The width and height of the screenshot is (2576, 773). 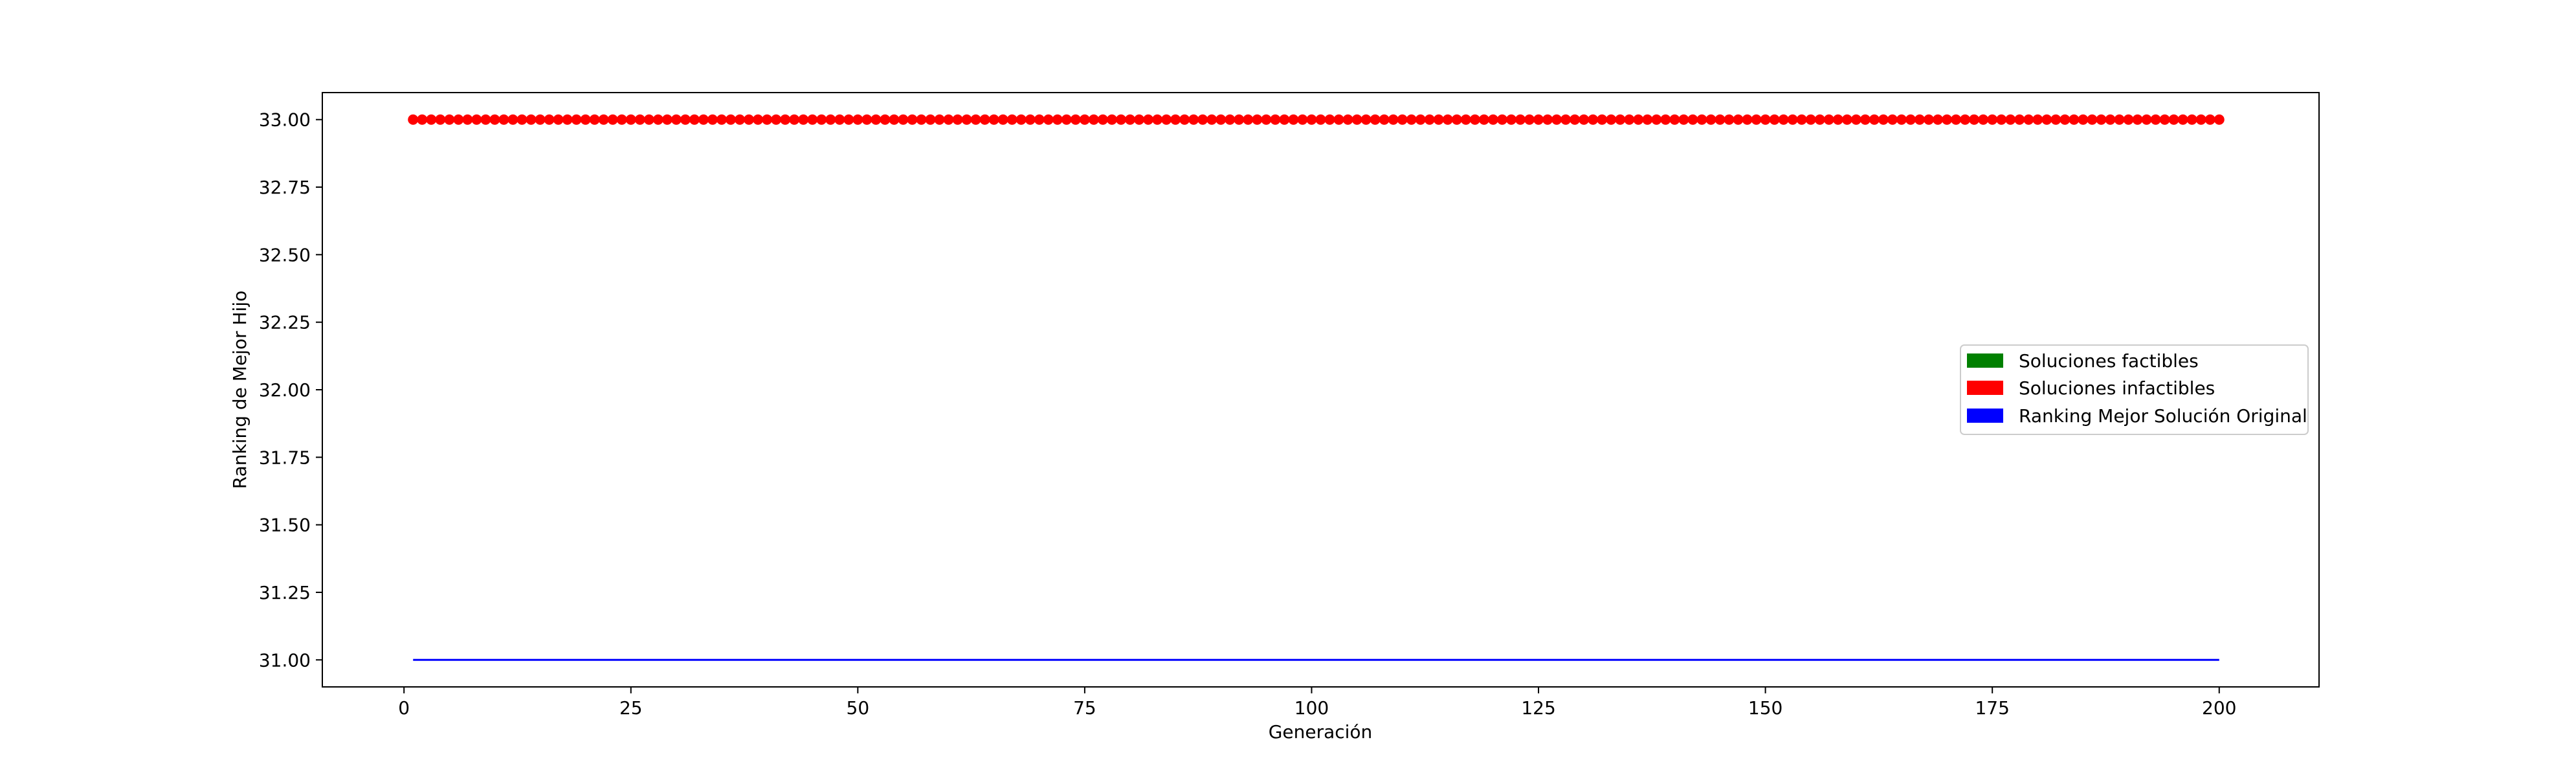 I want to click on x-tick-label: 125, so click(x=1538, y=708).